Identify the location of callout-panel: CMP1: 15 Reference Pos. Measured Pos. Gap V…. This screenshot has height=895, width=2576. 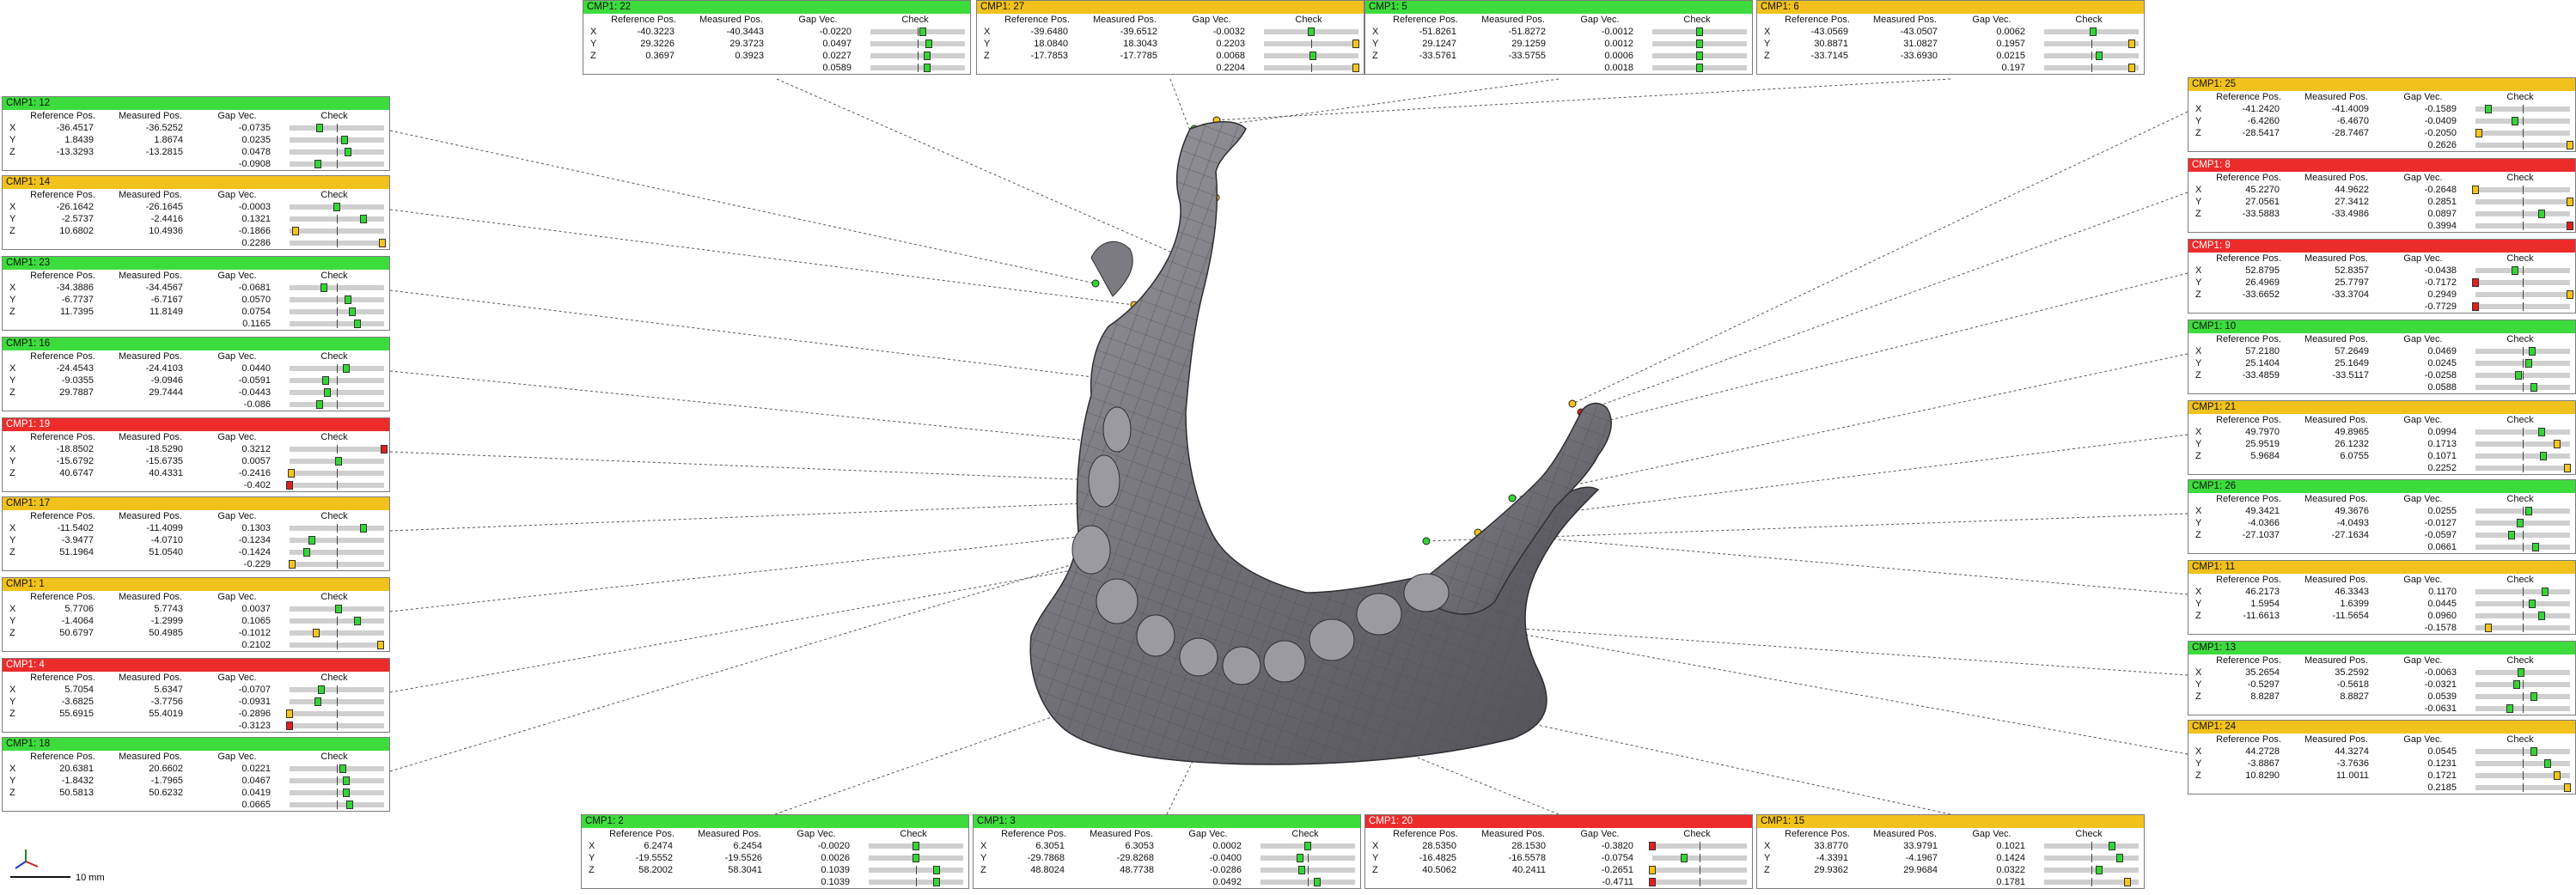
(1950, 851).